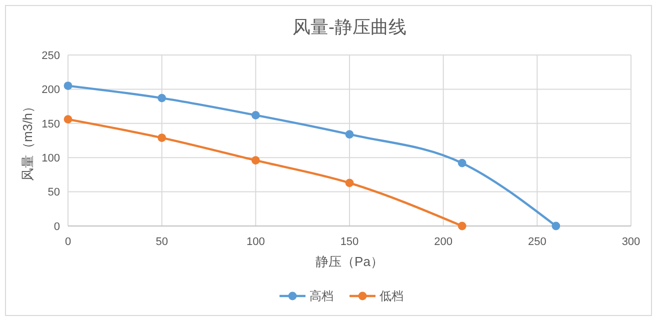 The height and width of the screenshot is (321, 657). Describe the element at coordinates (537, 242) in the screenshot. I see `x-tick-label: 250` at that location.